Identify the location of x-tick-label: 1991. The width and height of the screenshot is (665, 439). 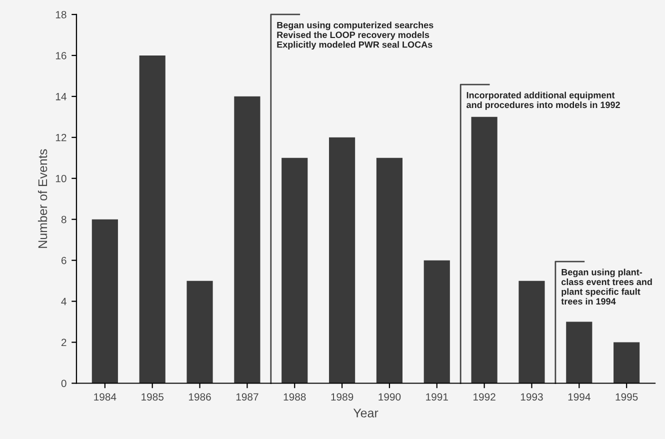
(437, 397).